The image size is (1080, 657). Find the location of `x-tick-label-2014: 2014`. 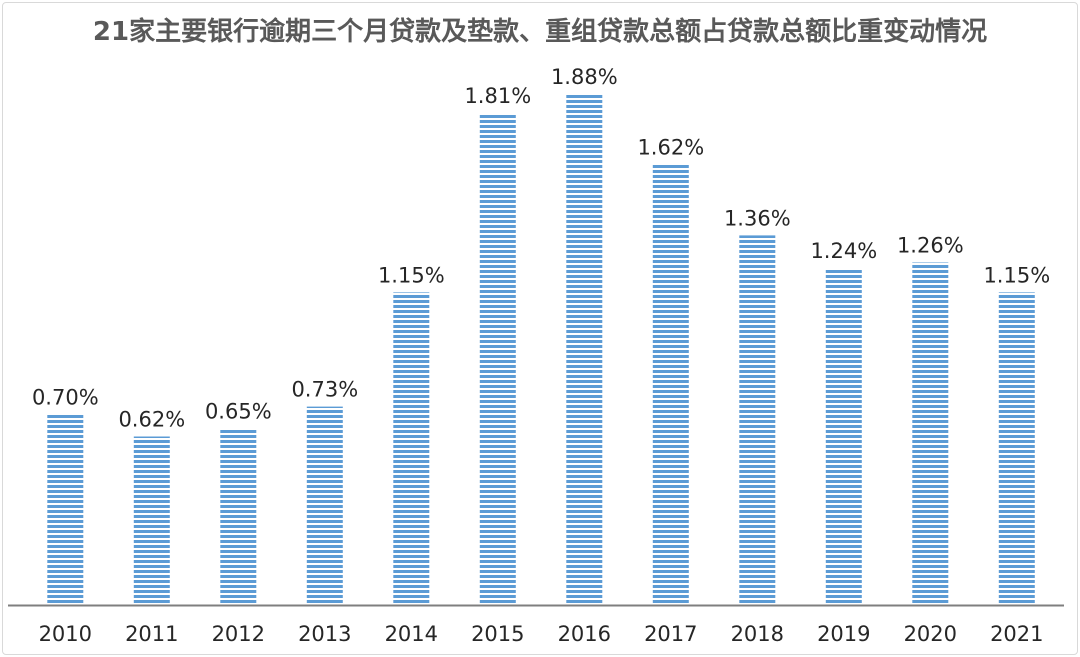

x-tick-label-2014: 2014 is located at coordinates (411, 634).